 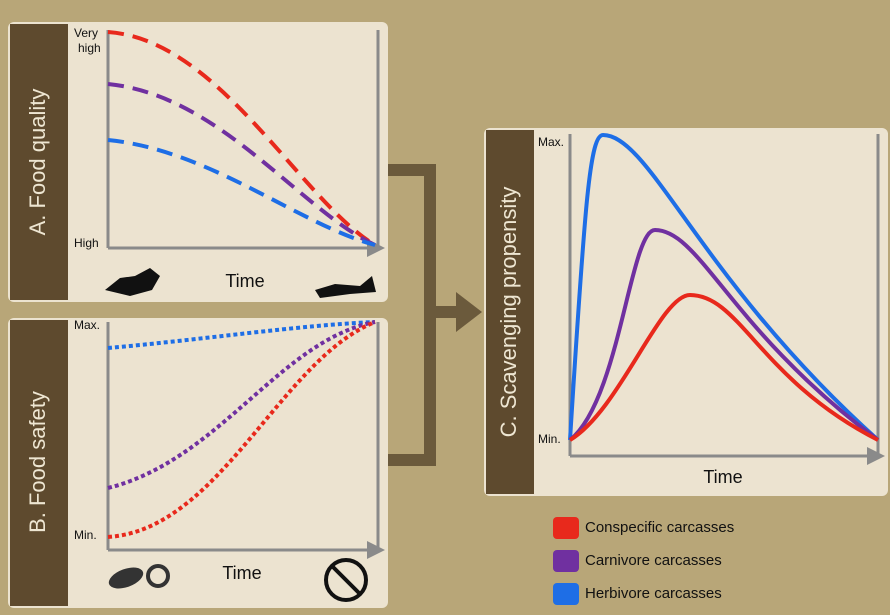 I want to click on panel-label: C. Scavenging propensity, so click(x=508, y=312).